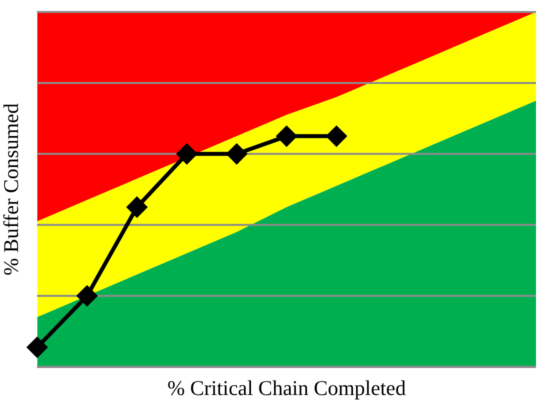  What do you see at coordinates (12, 189) in the screenshot?
I see `y-axis-title: % Buffer Consumed` at bounding box center [12, 189].